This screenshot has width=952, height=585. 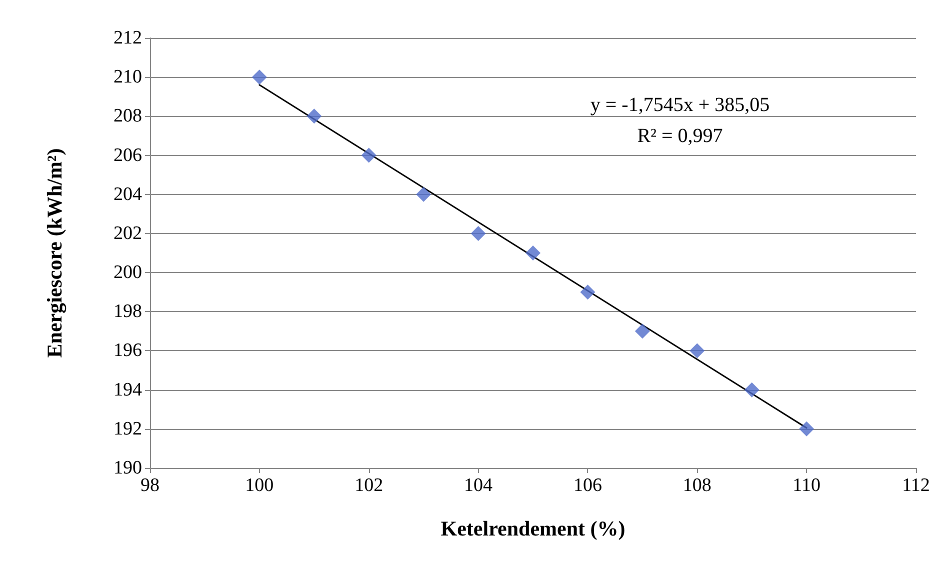 I want to click on y-tick-label: 202, so click(x=128, y=233).